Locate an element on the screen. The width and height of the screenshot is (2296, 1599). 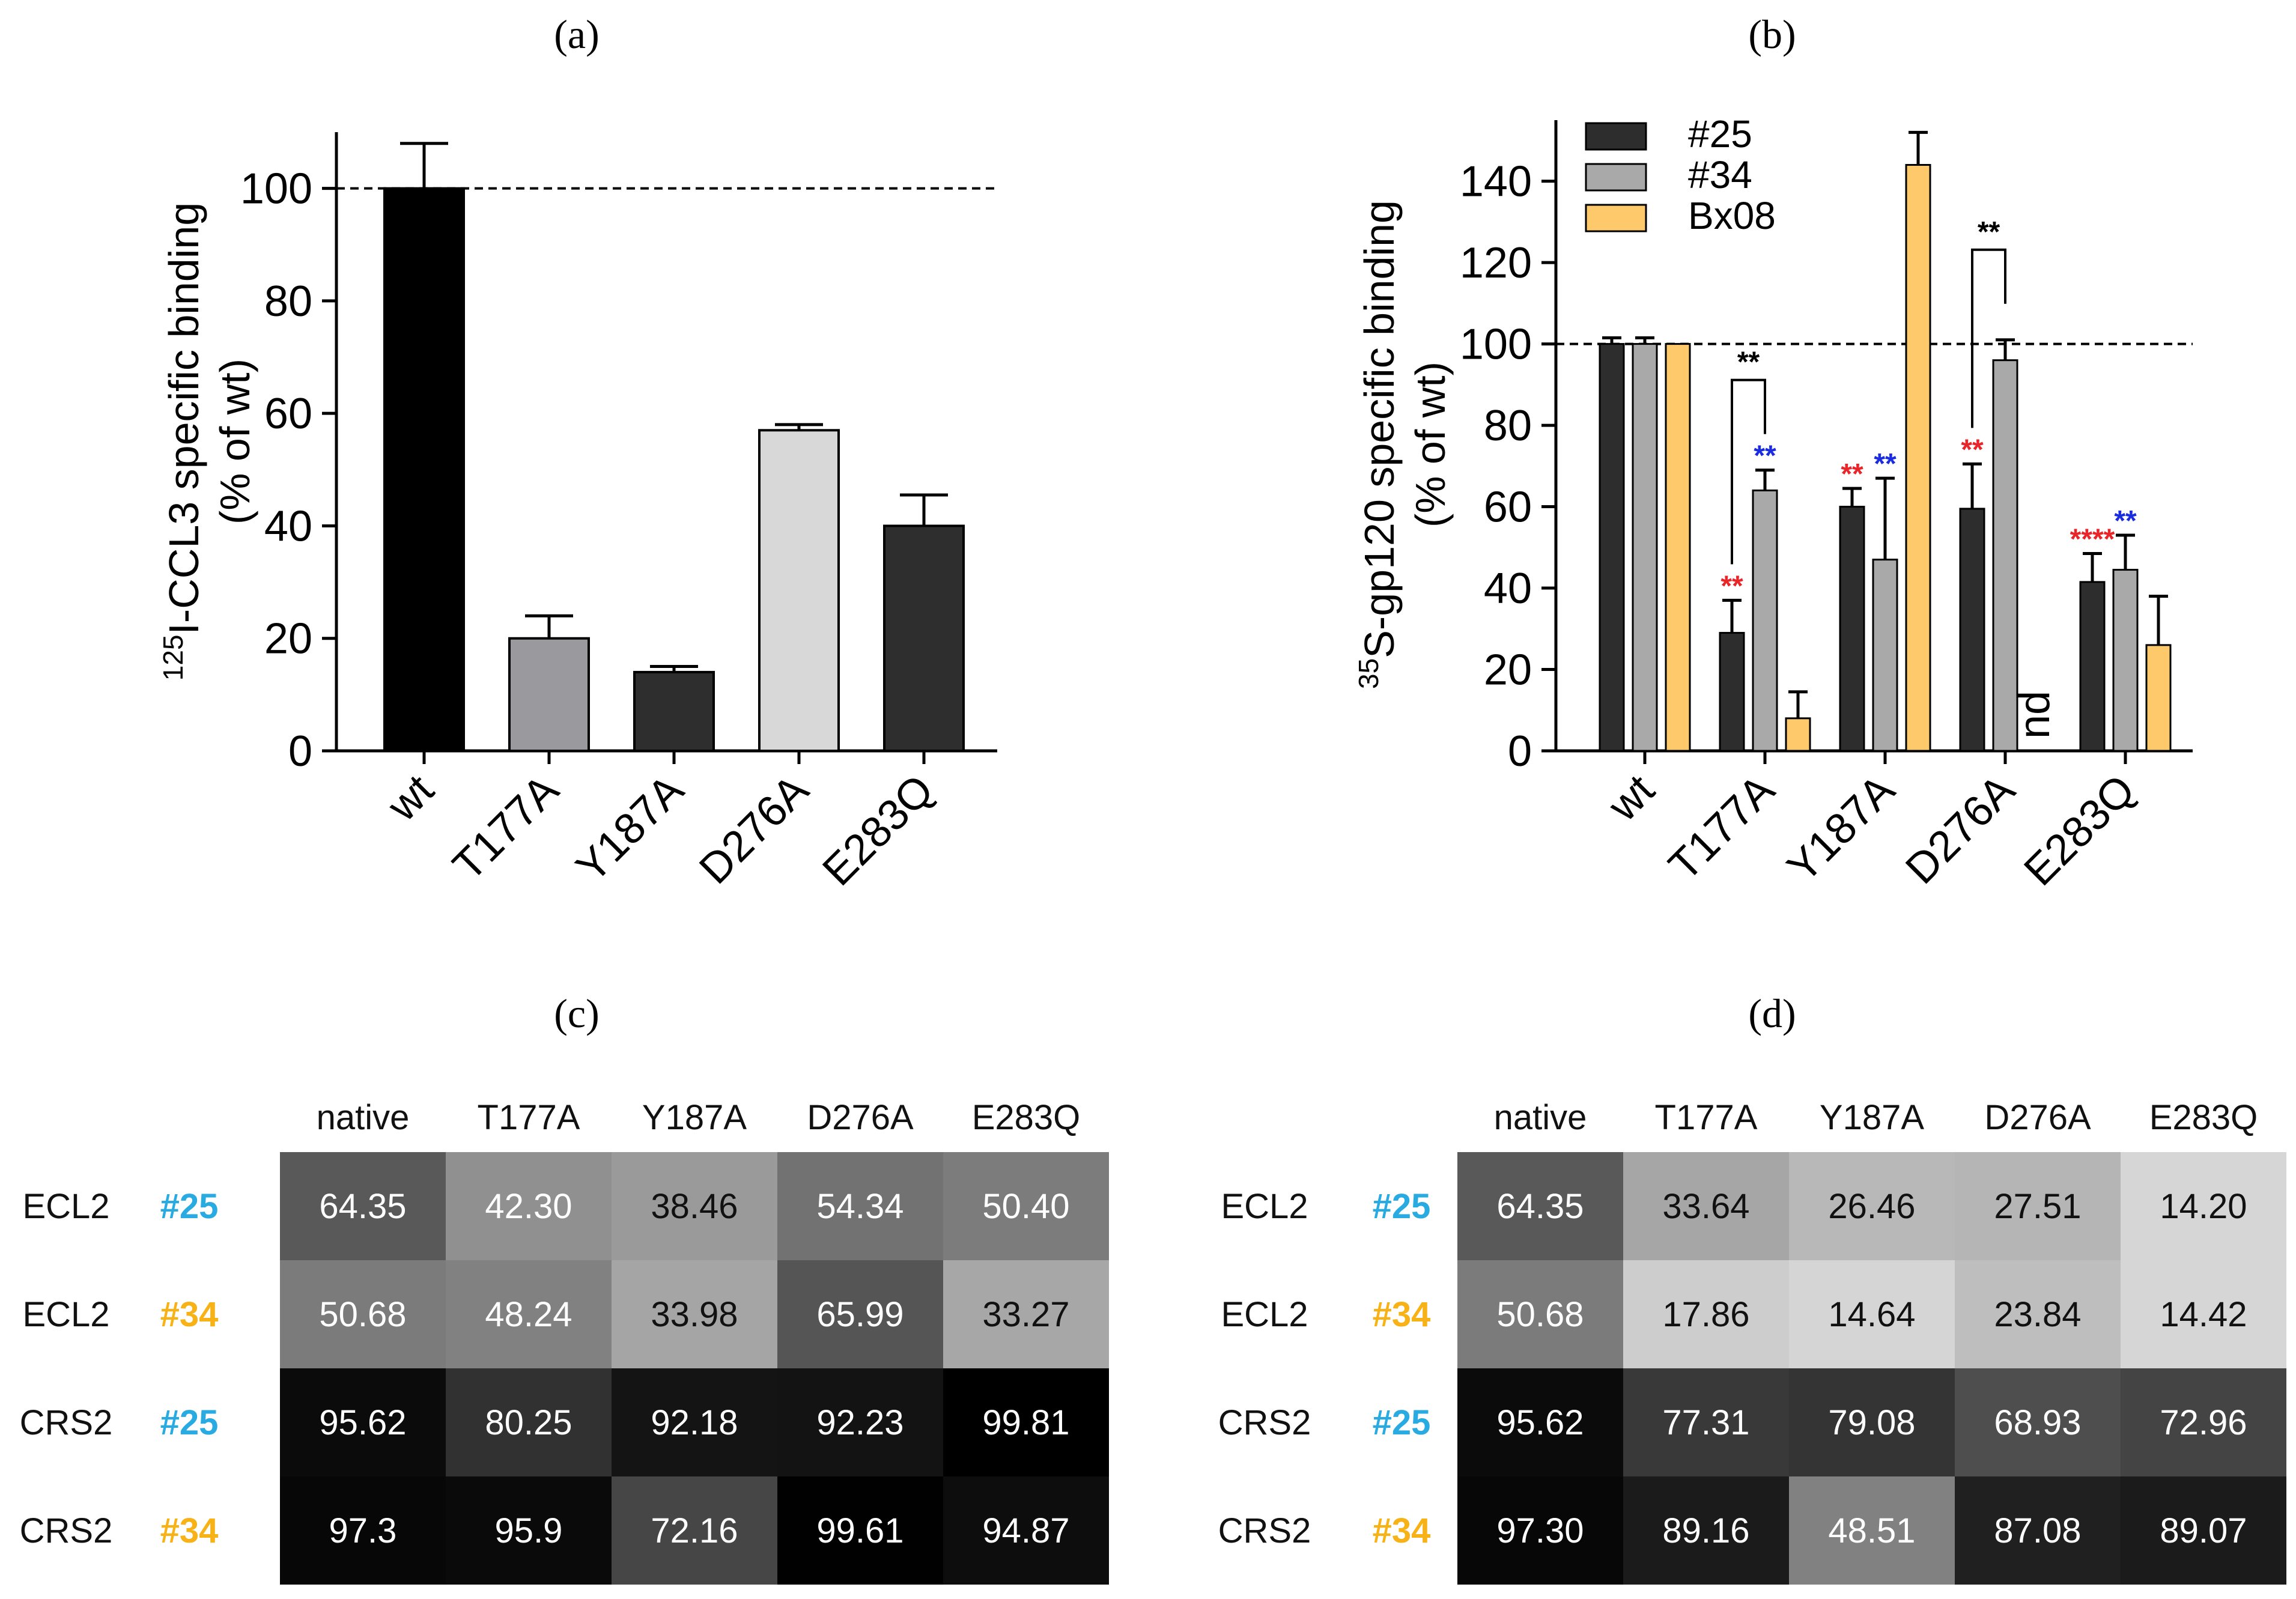
d-heat-cell-value: 87.08 is located at coordinates (2037, 1531).